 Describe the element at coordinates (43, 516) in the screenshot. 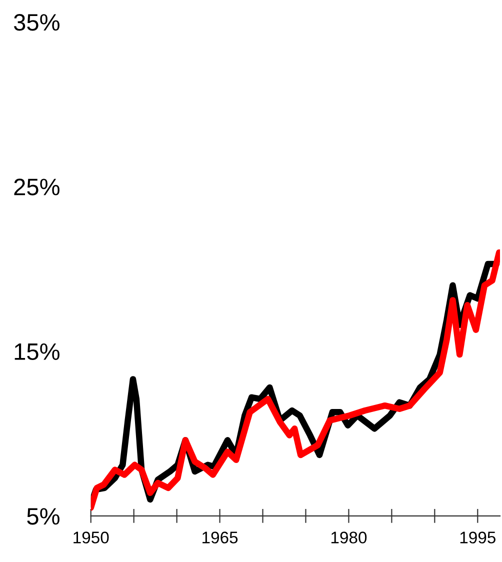

I see `y-tick-label: 5%` at that location.